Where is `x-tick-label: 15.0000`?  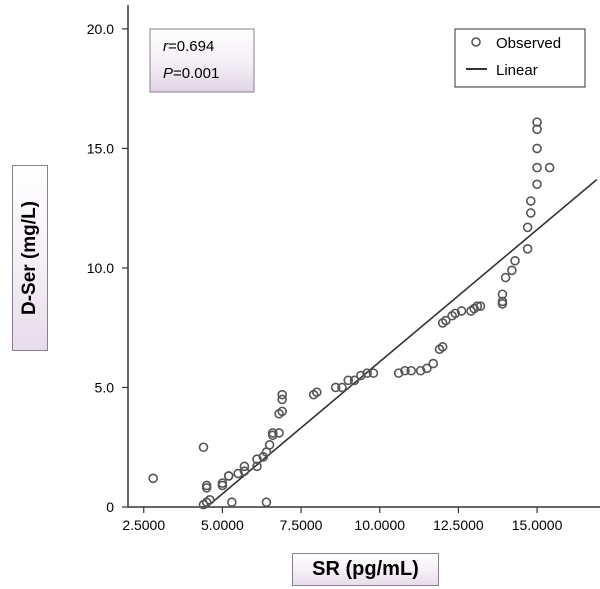 x-tick-label: 15.0000 is located at coordinates (537, 525).